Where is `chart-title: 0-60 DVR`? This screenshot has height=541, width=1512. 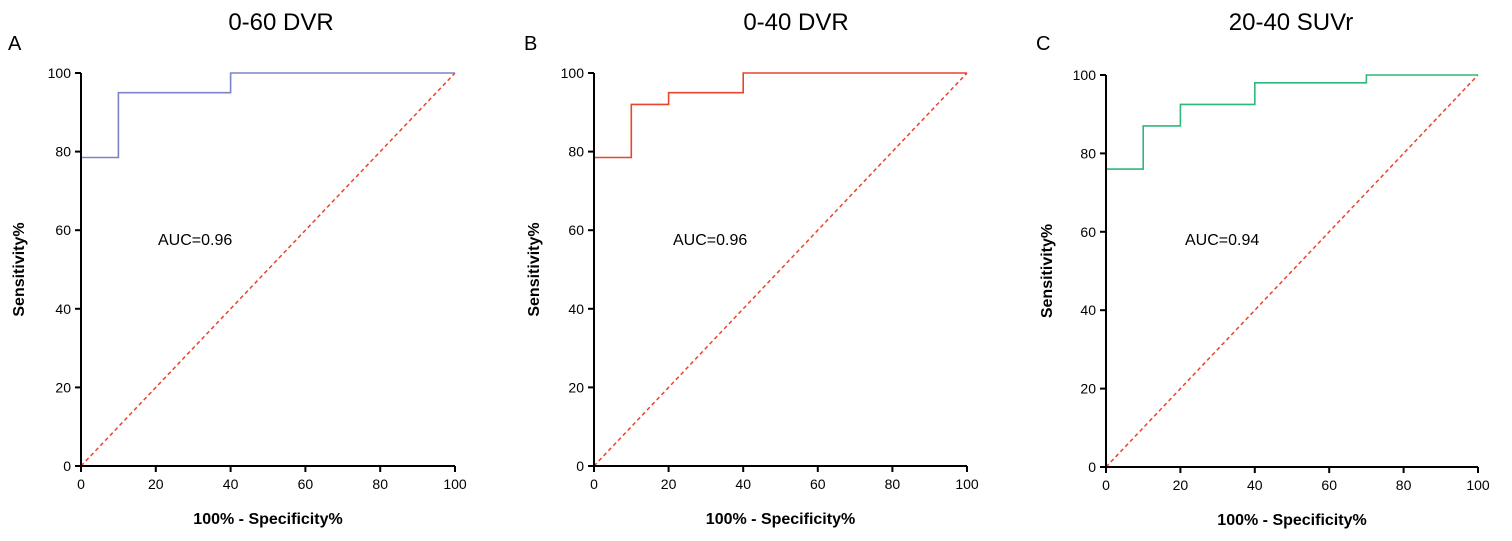
chart-title: 0-60 DVR is located at coordinates (280, 22).